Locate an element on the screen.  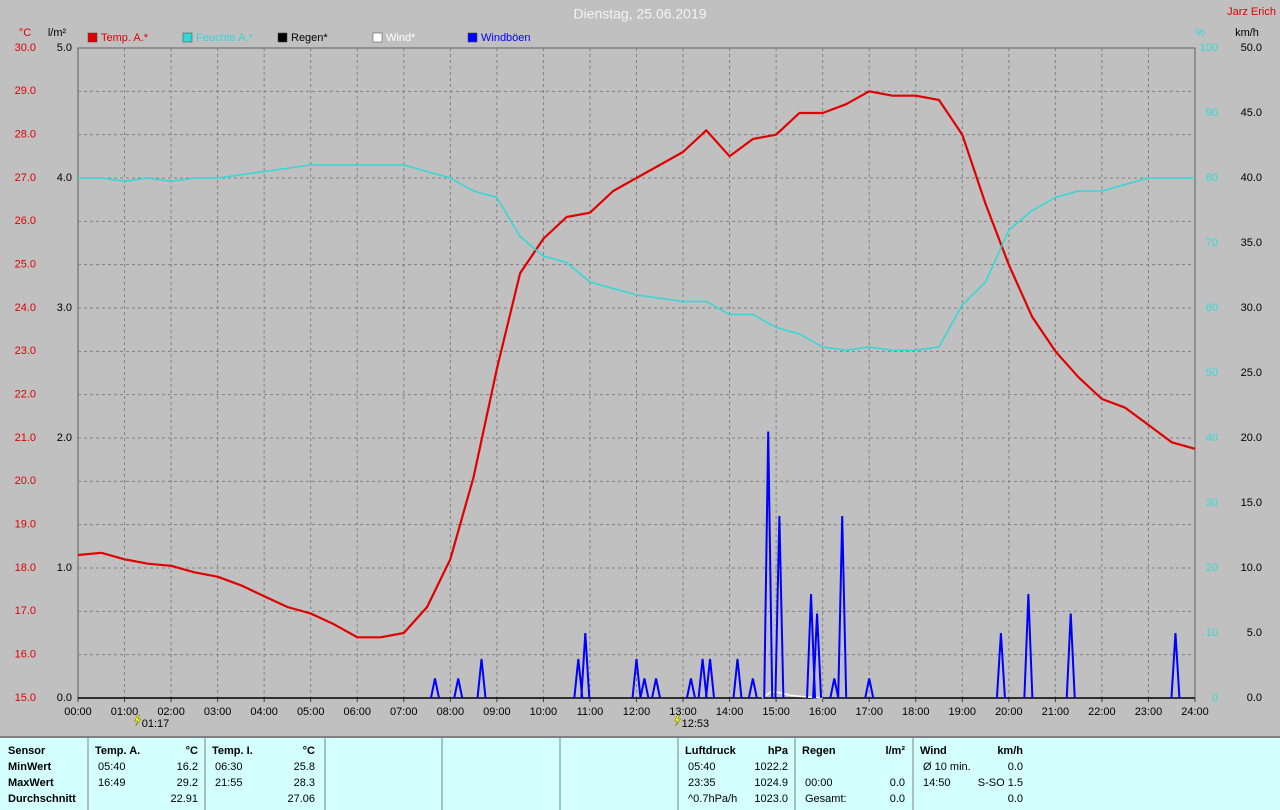
y-tick-label: 17.0 is located at coordinates (25, 611).